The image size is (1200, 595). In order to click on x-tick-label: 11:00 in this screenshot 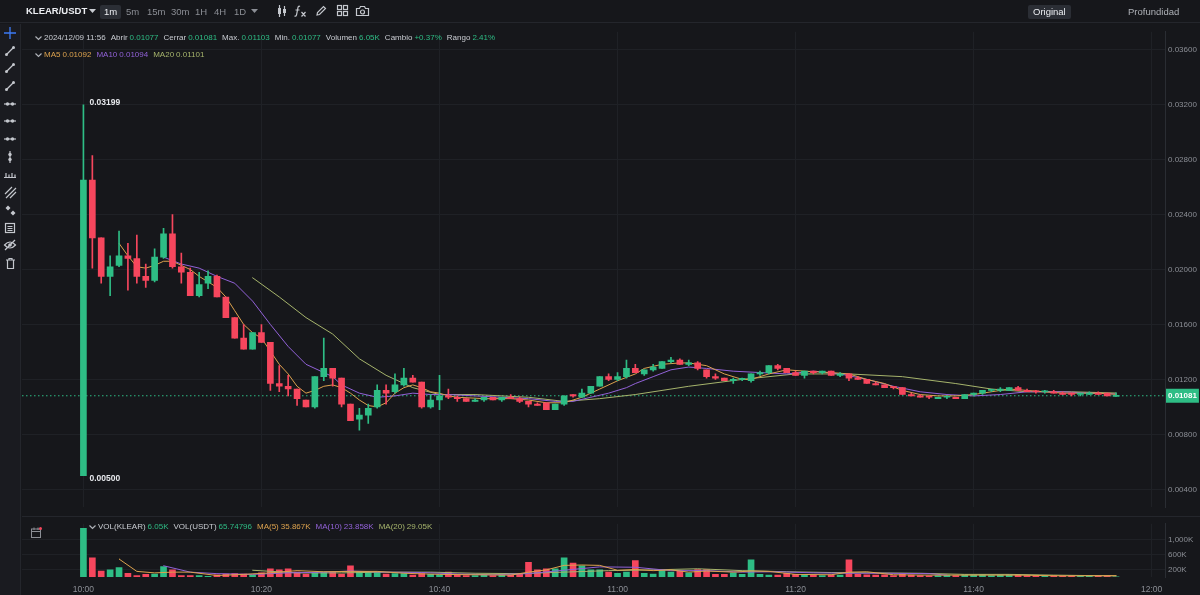, I will do `click(618, 589)`.